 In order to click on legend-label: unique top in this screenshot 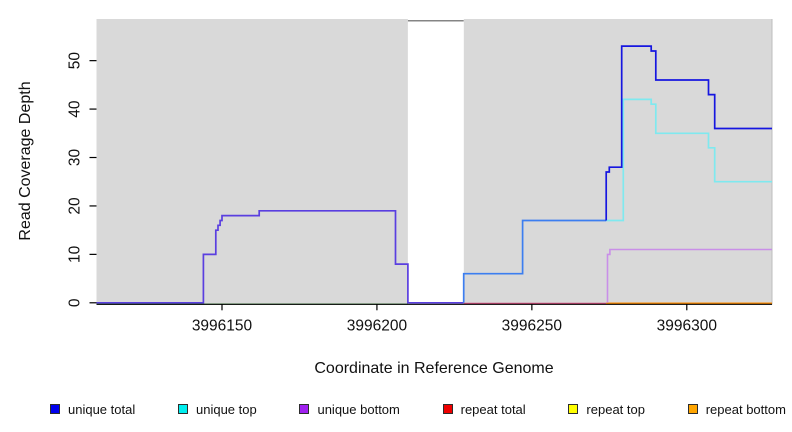, I will do `click(226, 409)`.